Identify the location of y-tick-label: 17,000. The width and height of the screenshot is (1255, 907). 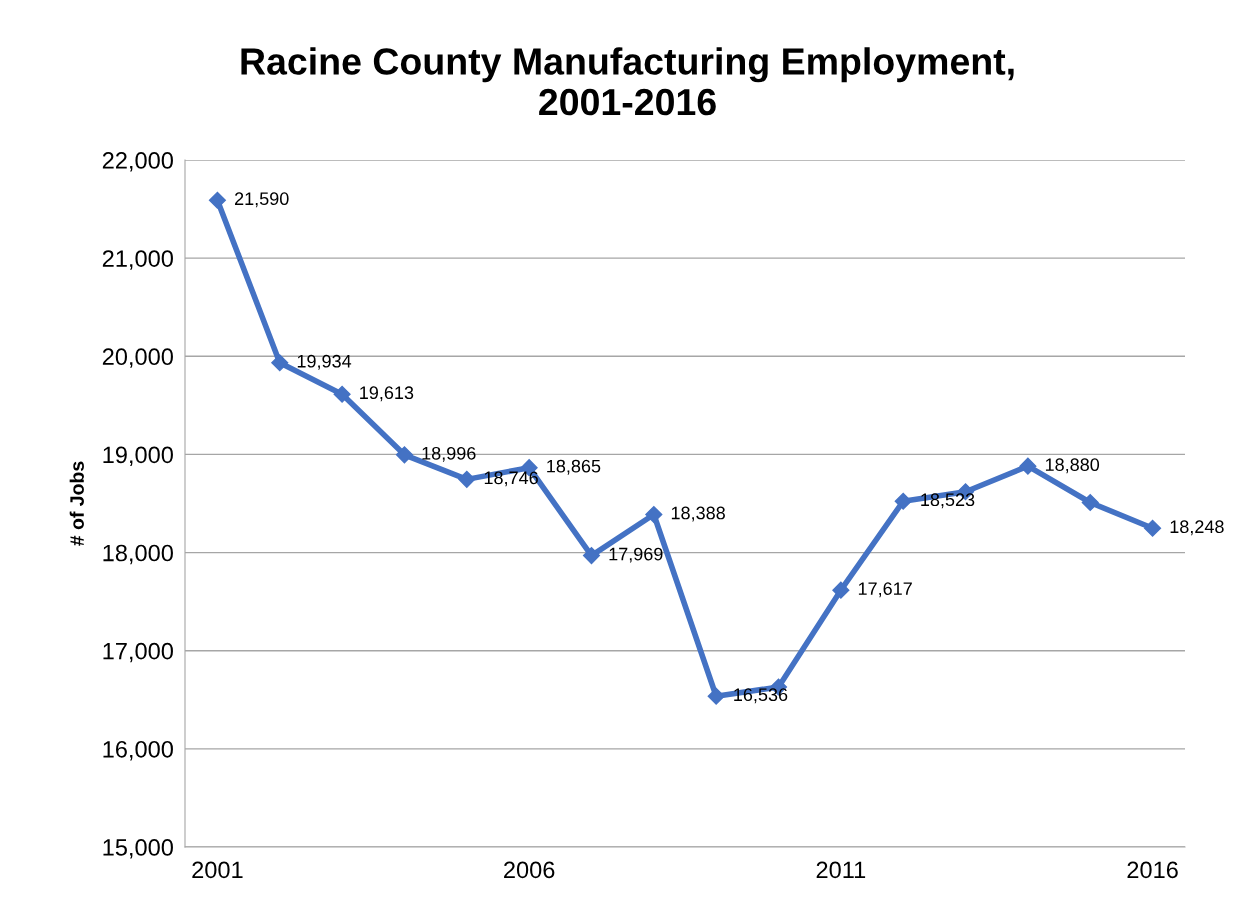
(138, 652).